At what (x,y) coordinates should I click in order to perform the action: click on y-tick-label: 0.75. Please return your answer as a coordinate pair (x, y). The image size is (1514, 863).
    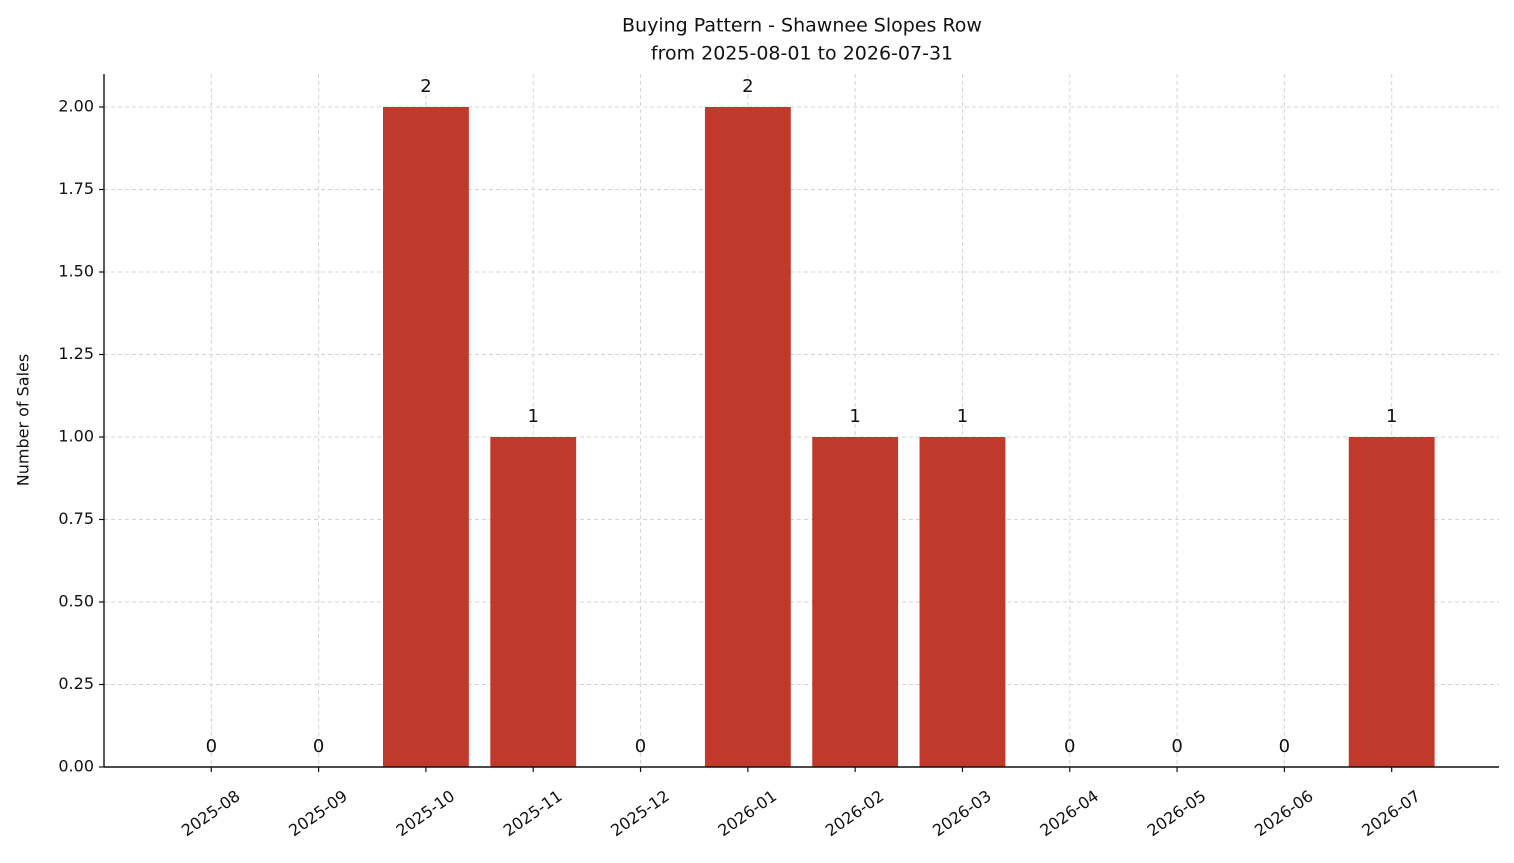
    Looking at the image, I should click on (76, 518).